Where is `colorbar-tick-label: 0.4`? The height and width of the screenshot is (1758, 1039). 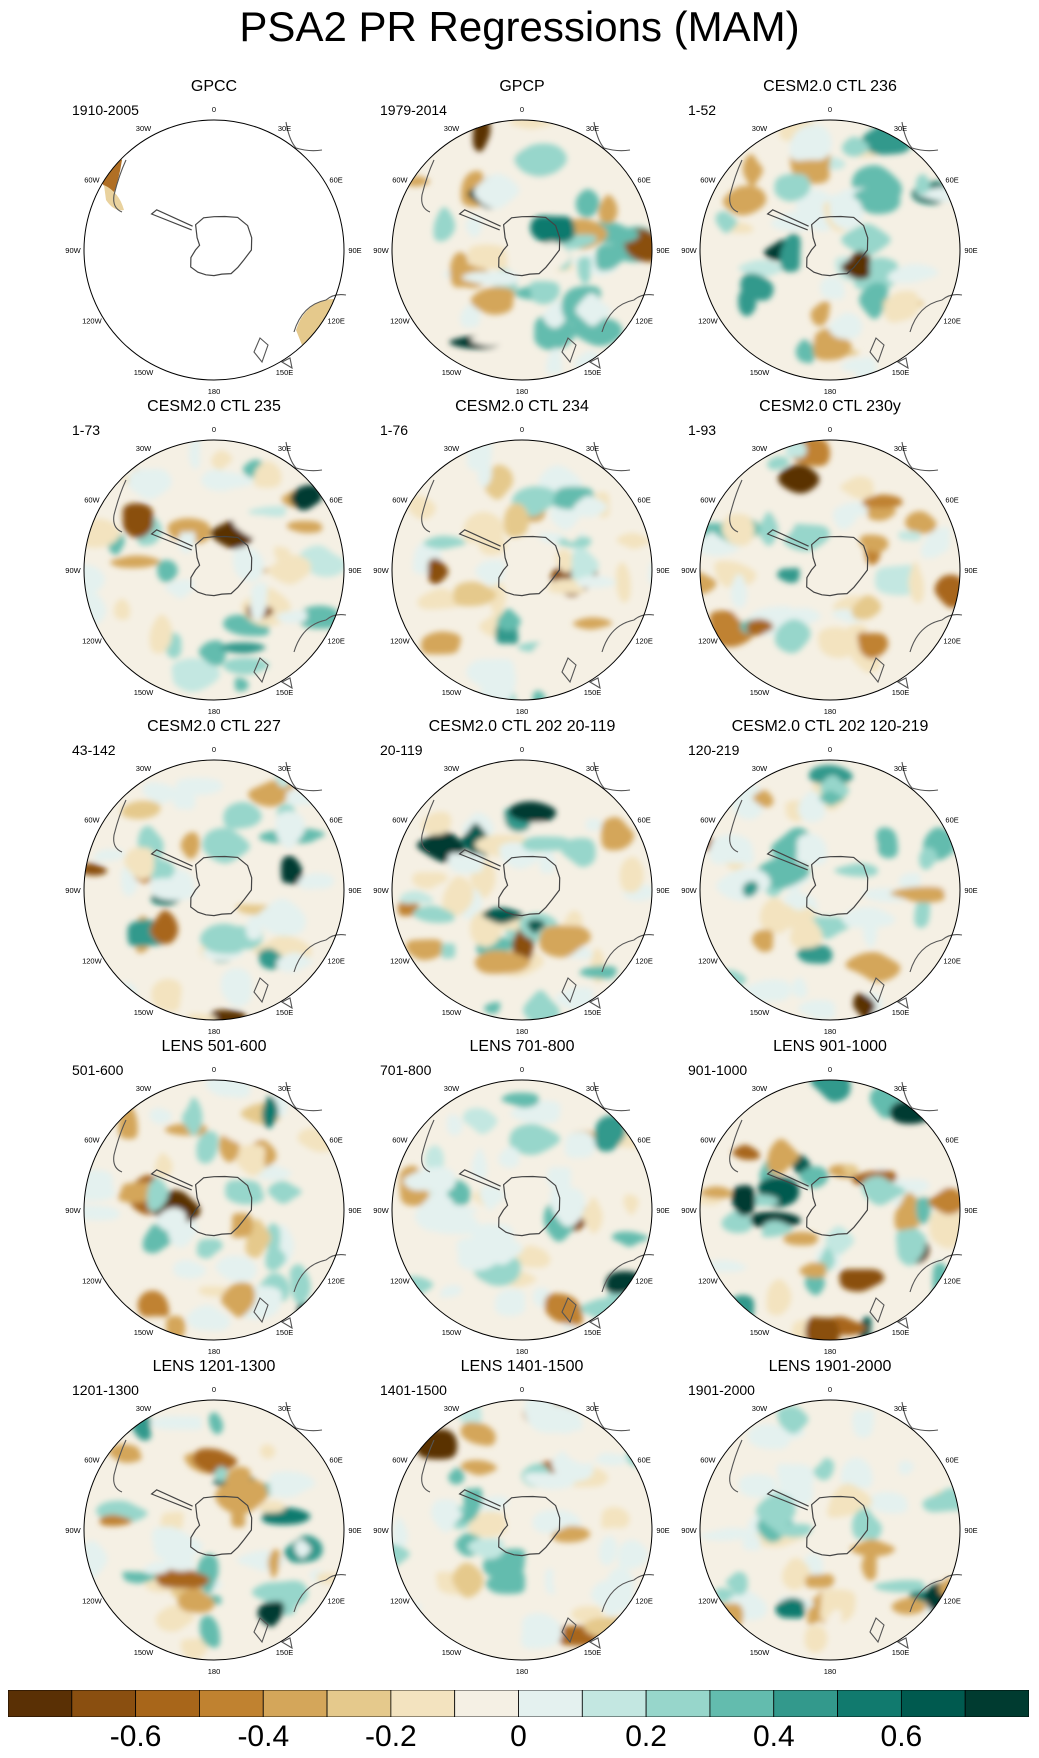 colorbar-tick-label: 0.4 is located at coordinates (773, 1736).